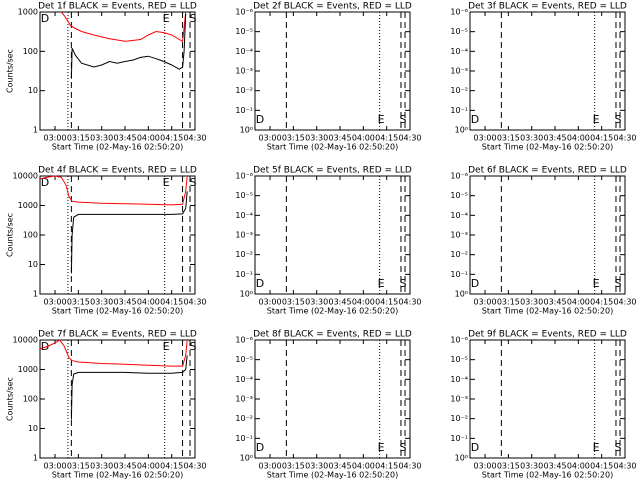  Describe the element at coordinates (117, 171) in the screenshot. I see `panel-title: Det 4f BLACK = Events, RED = LLD` at that location.